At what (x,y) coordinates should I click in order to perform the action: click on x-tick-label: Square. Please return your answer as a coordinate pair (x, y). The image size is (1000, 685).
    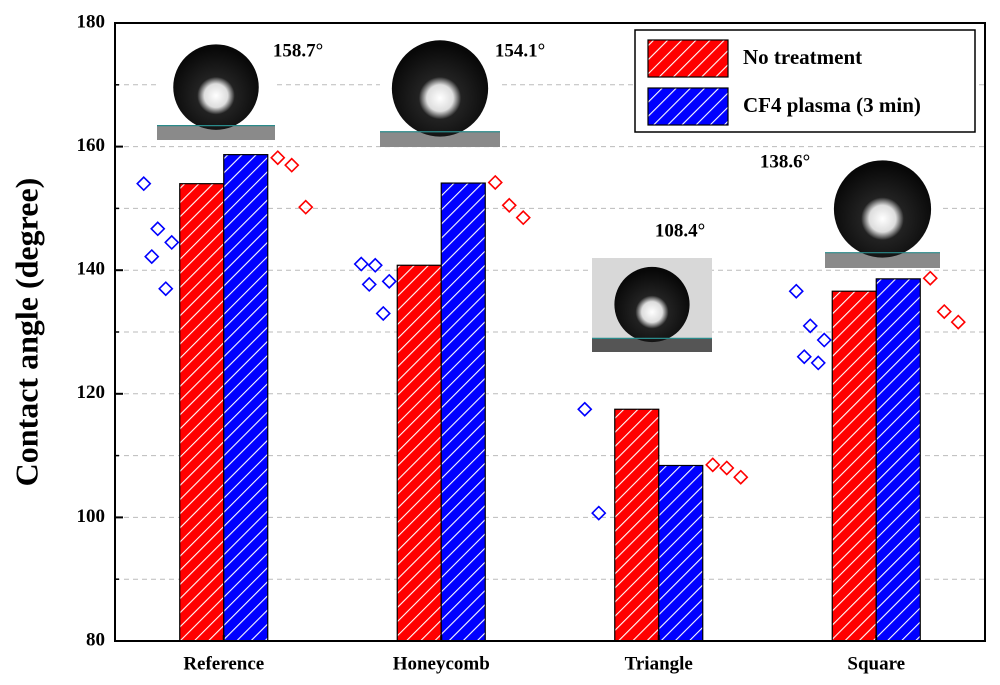
    Looking at the image, I should click on (876, 663).